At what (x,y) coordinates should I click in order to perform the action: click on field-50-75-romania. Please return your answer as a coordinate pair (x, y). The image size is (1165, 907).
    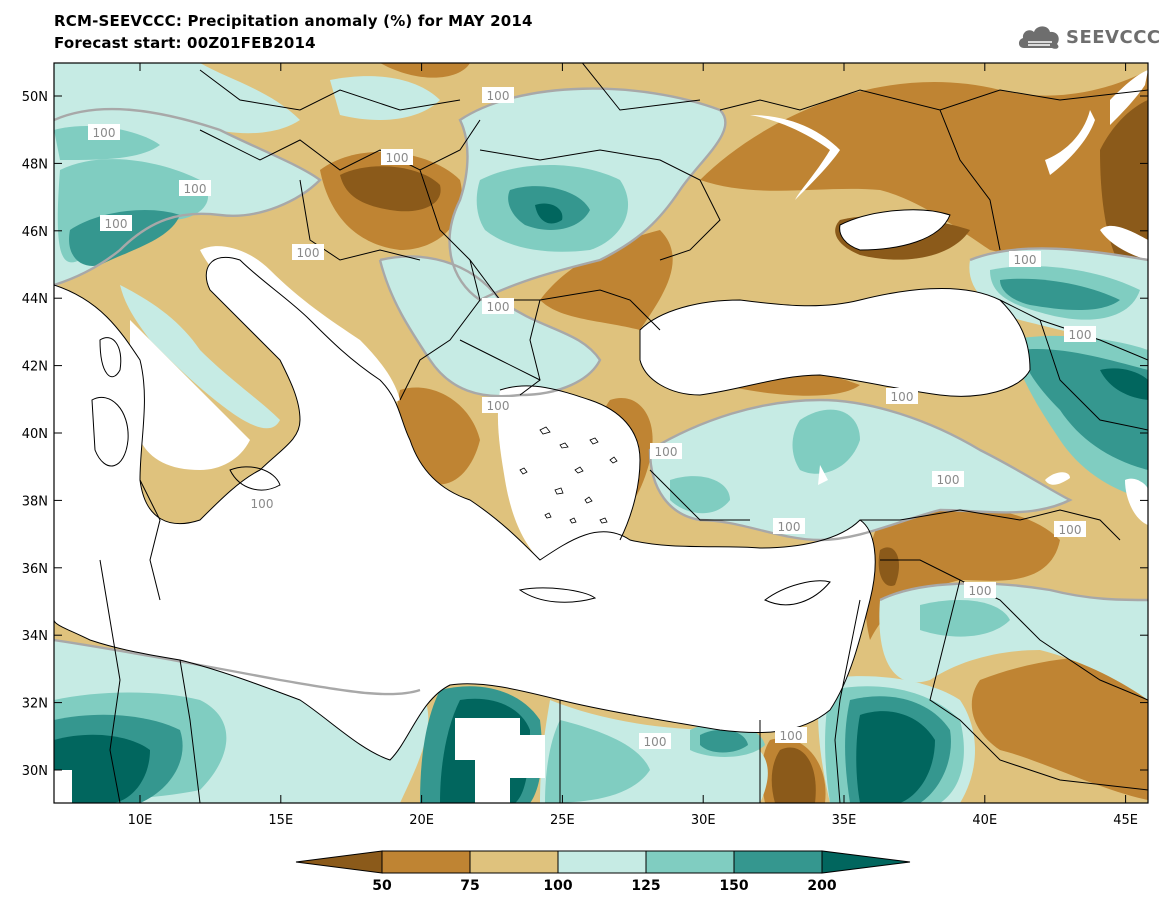
    Looking at the image, I should click on (606, 280).